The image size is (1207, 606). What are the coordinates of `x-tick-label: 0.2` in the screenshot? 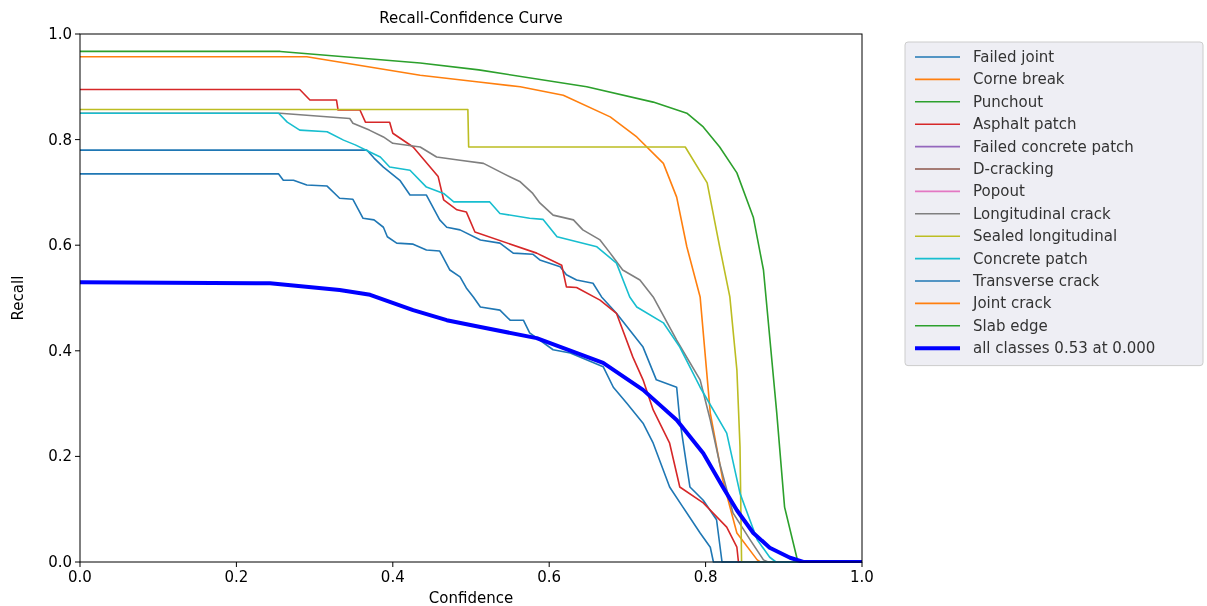 It's located at (236, 577).